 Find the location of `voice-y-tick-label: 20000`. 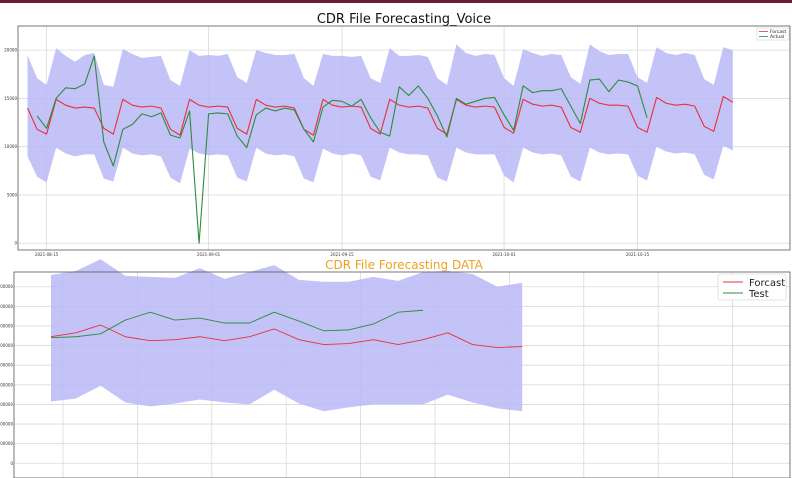

voice-y-tick-label: 20000 is located at coordinates (10, 50).